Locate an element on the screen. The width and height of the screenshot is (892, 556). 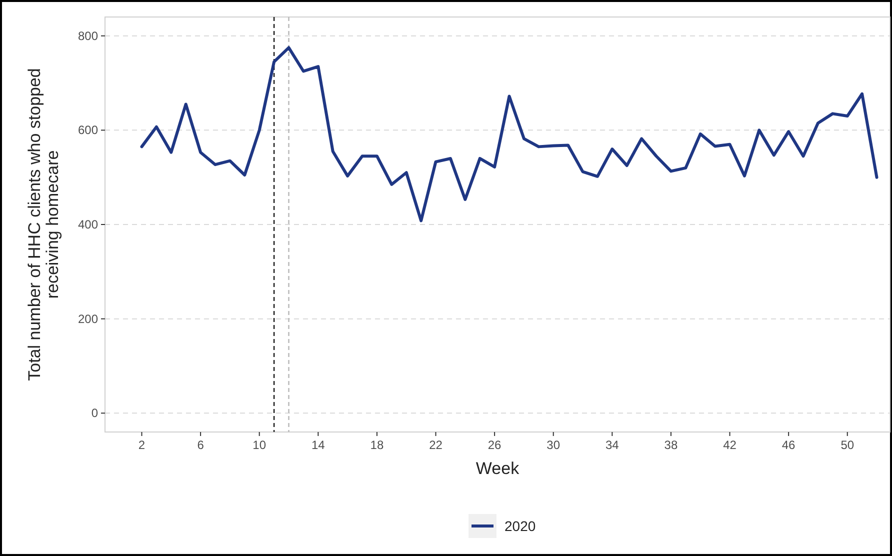
x-tick-label: 18 is located at coordinates (377, 445).